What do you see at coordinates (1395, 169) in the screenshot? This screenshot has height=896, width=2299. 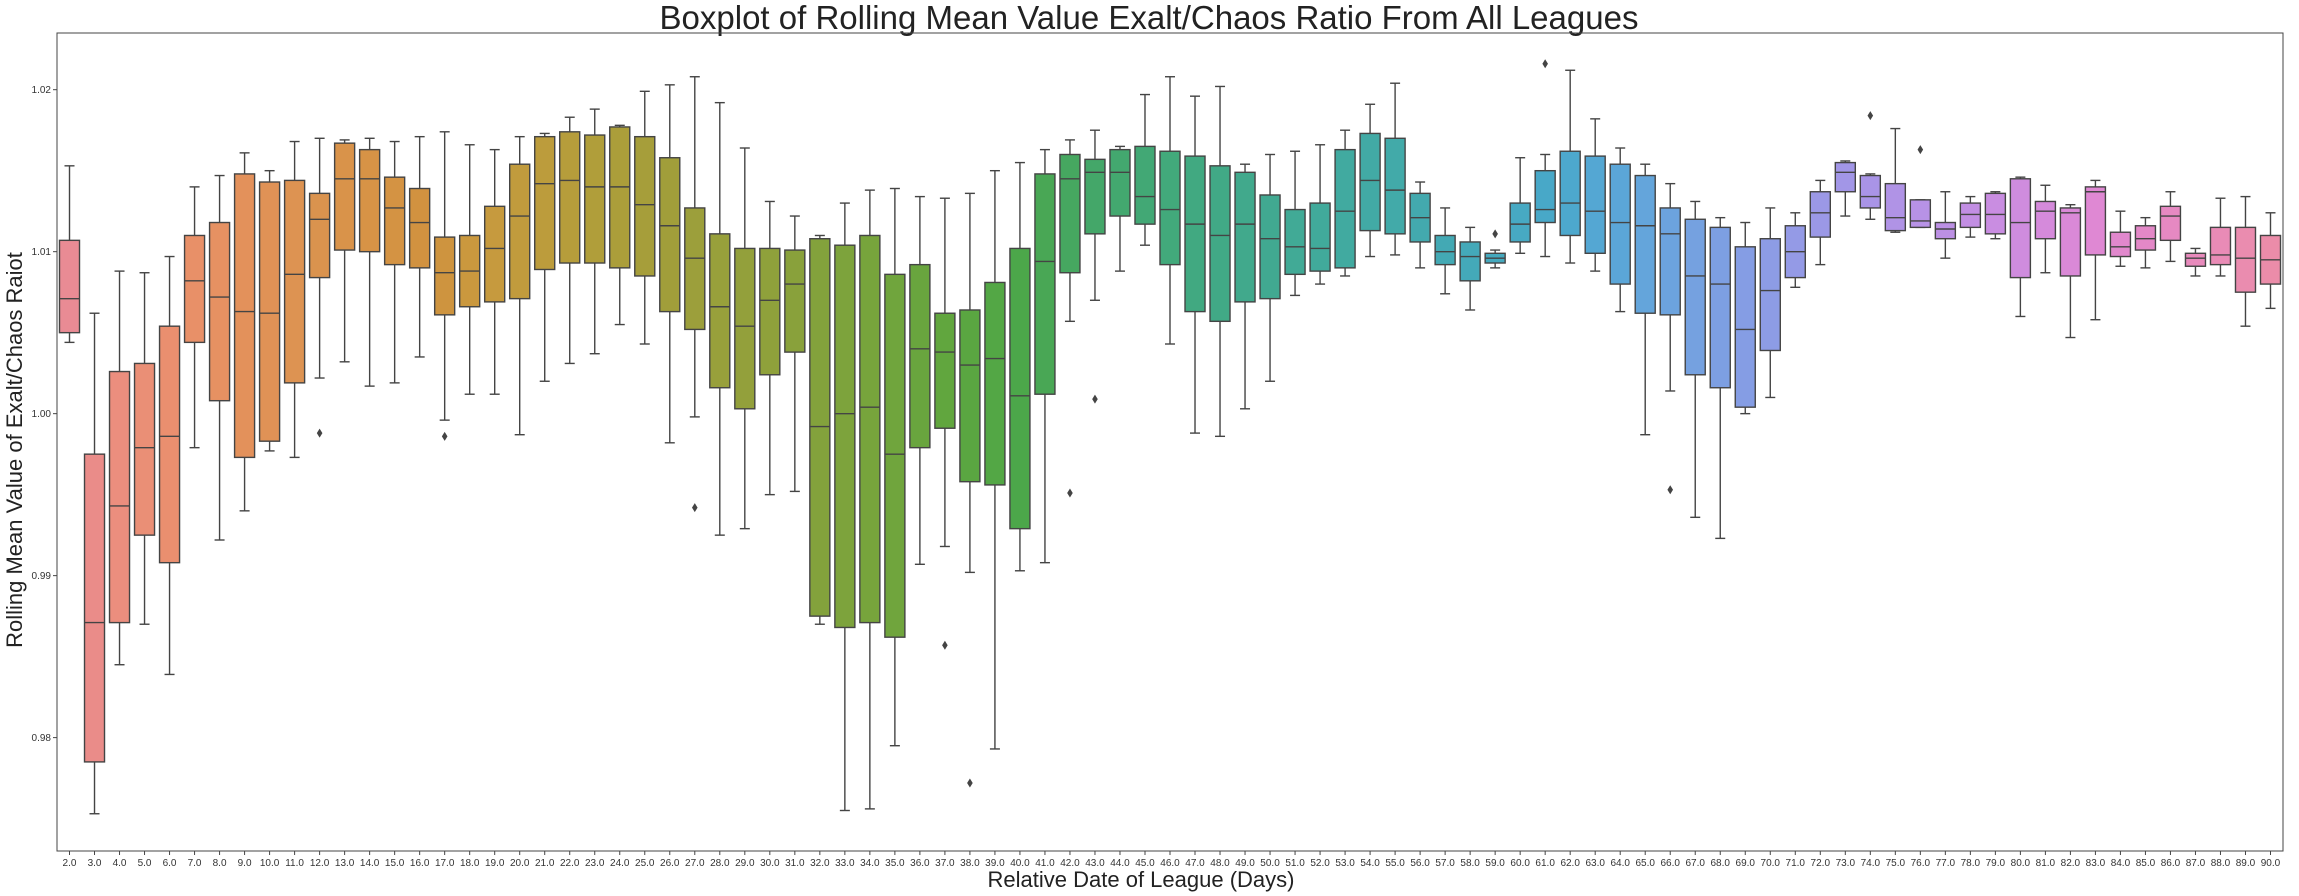 I see `box-55.0` at bounding box center [1395, 169].